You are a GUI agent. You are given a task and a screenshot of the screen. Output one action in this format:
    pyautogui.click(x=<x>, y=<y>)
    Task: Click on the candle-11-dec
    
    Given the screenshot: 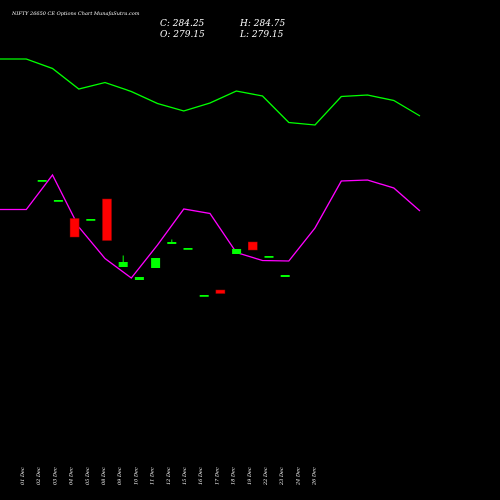 What is the action you would take?
    pyautogui.click(x=156, y=263)
    